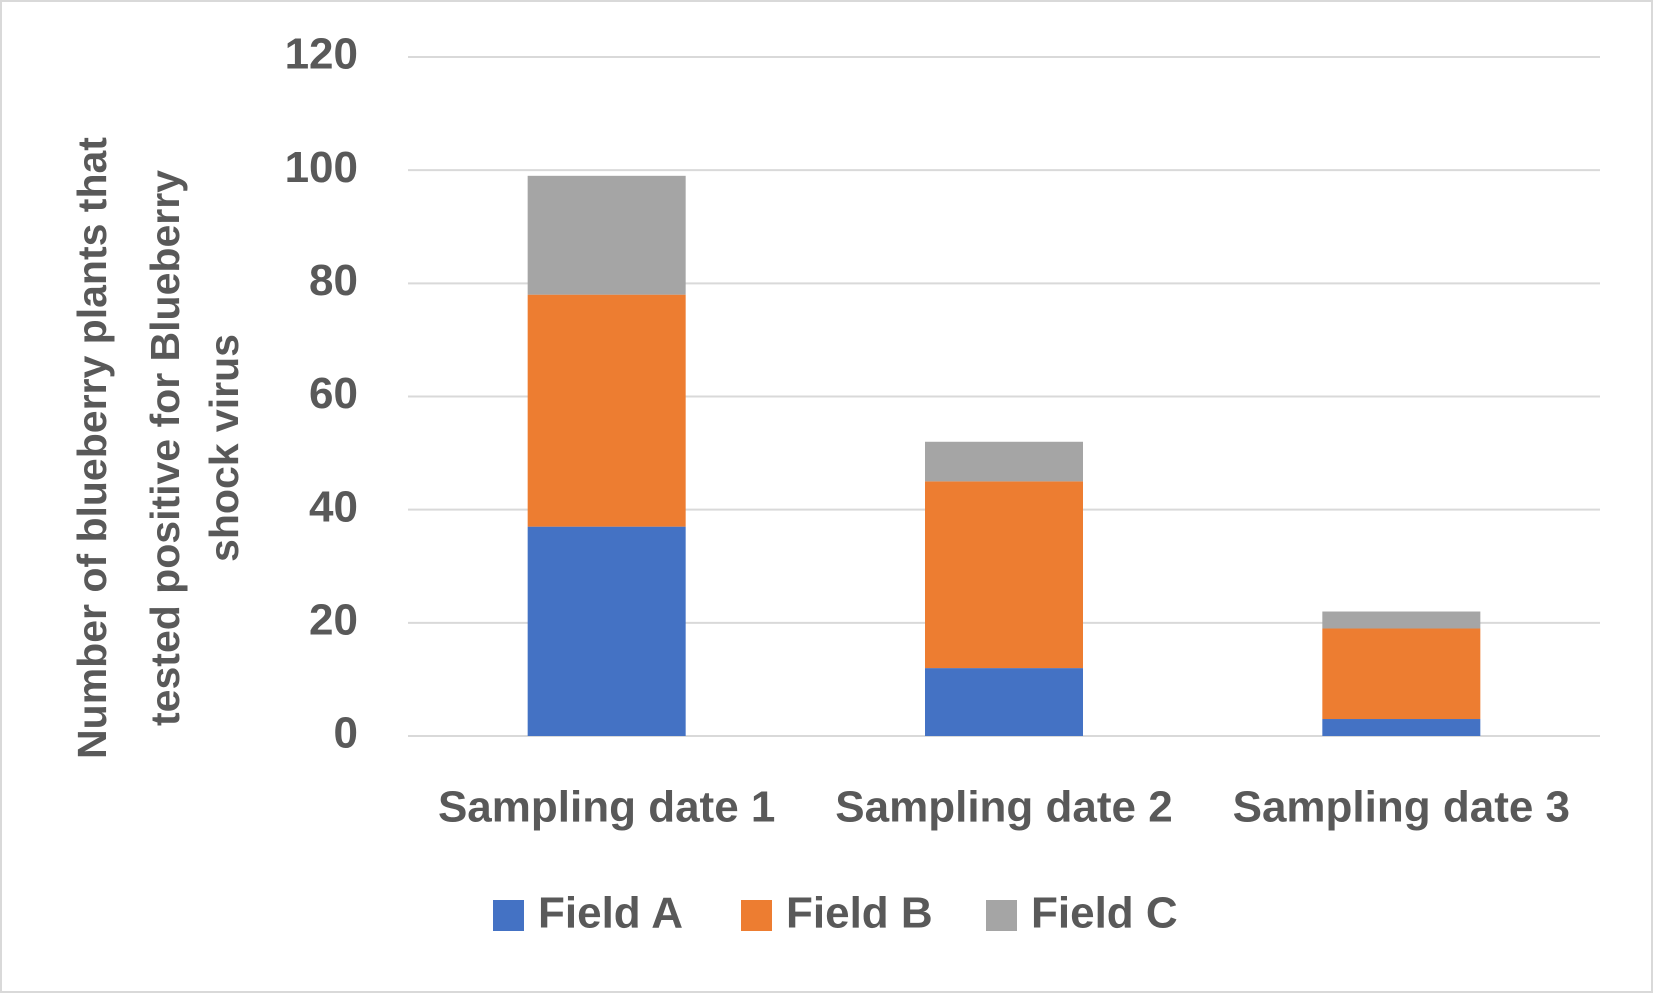 Image resolution: width=1653 pixels, height=993 pixels. What do you see at coordinates (346, 733) in the screenshot?
I see `y-tick-label: 0` at bounding box center [346, 733].